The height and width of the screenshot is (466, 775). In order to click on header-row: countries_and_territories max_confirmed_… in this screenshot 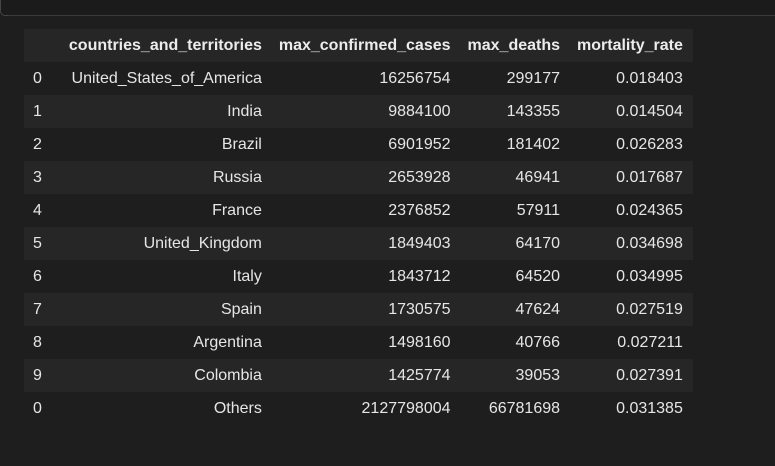, I will do `click(358, 45)`.